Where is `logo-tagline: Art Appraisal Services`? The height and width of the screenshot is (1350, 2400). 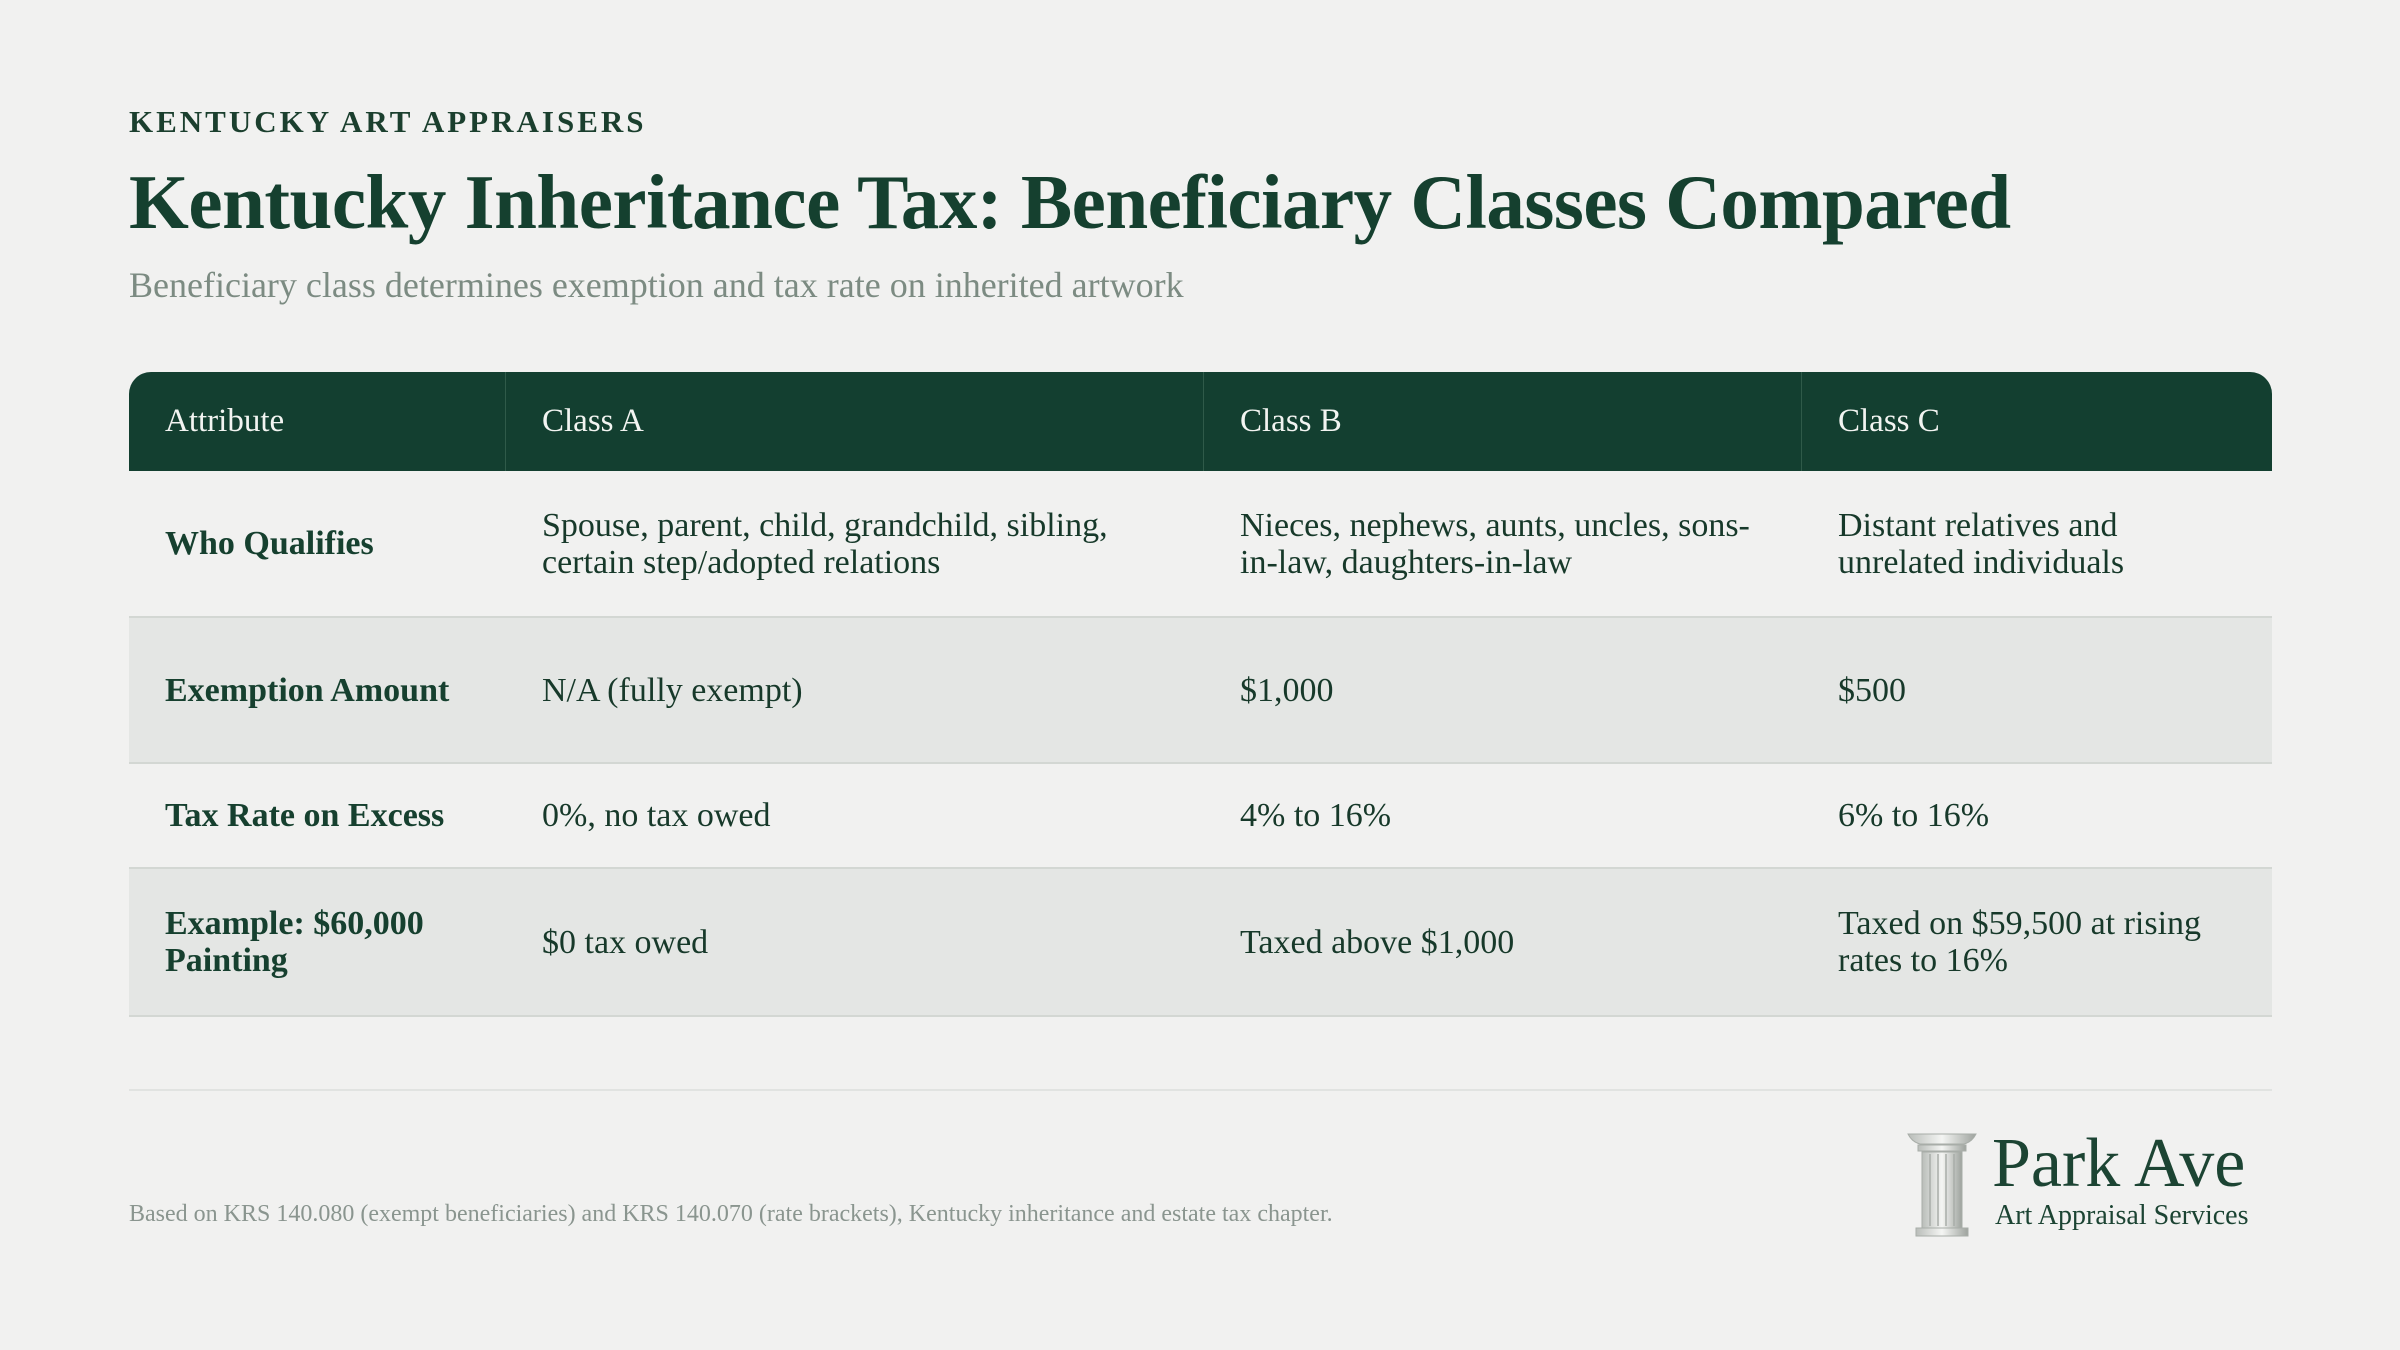
logo-tagline: Art Appraisal Services is located at coordinates (2122, 1215).